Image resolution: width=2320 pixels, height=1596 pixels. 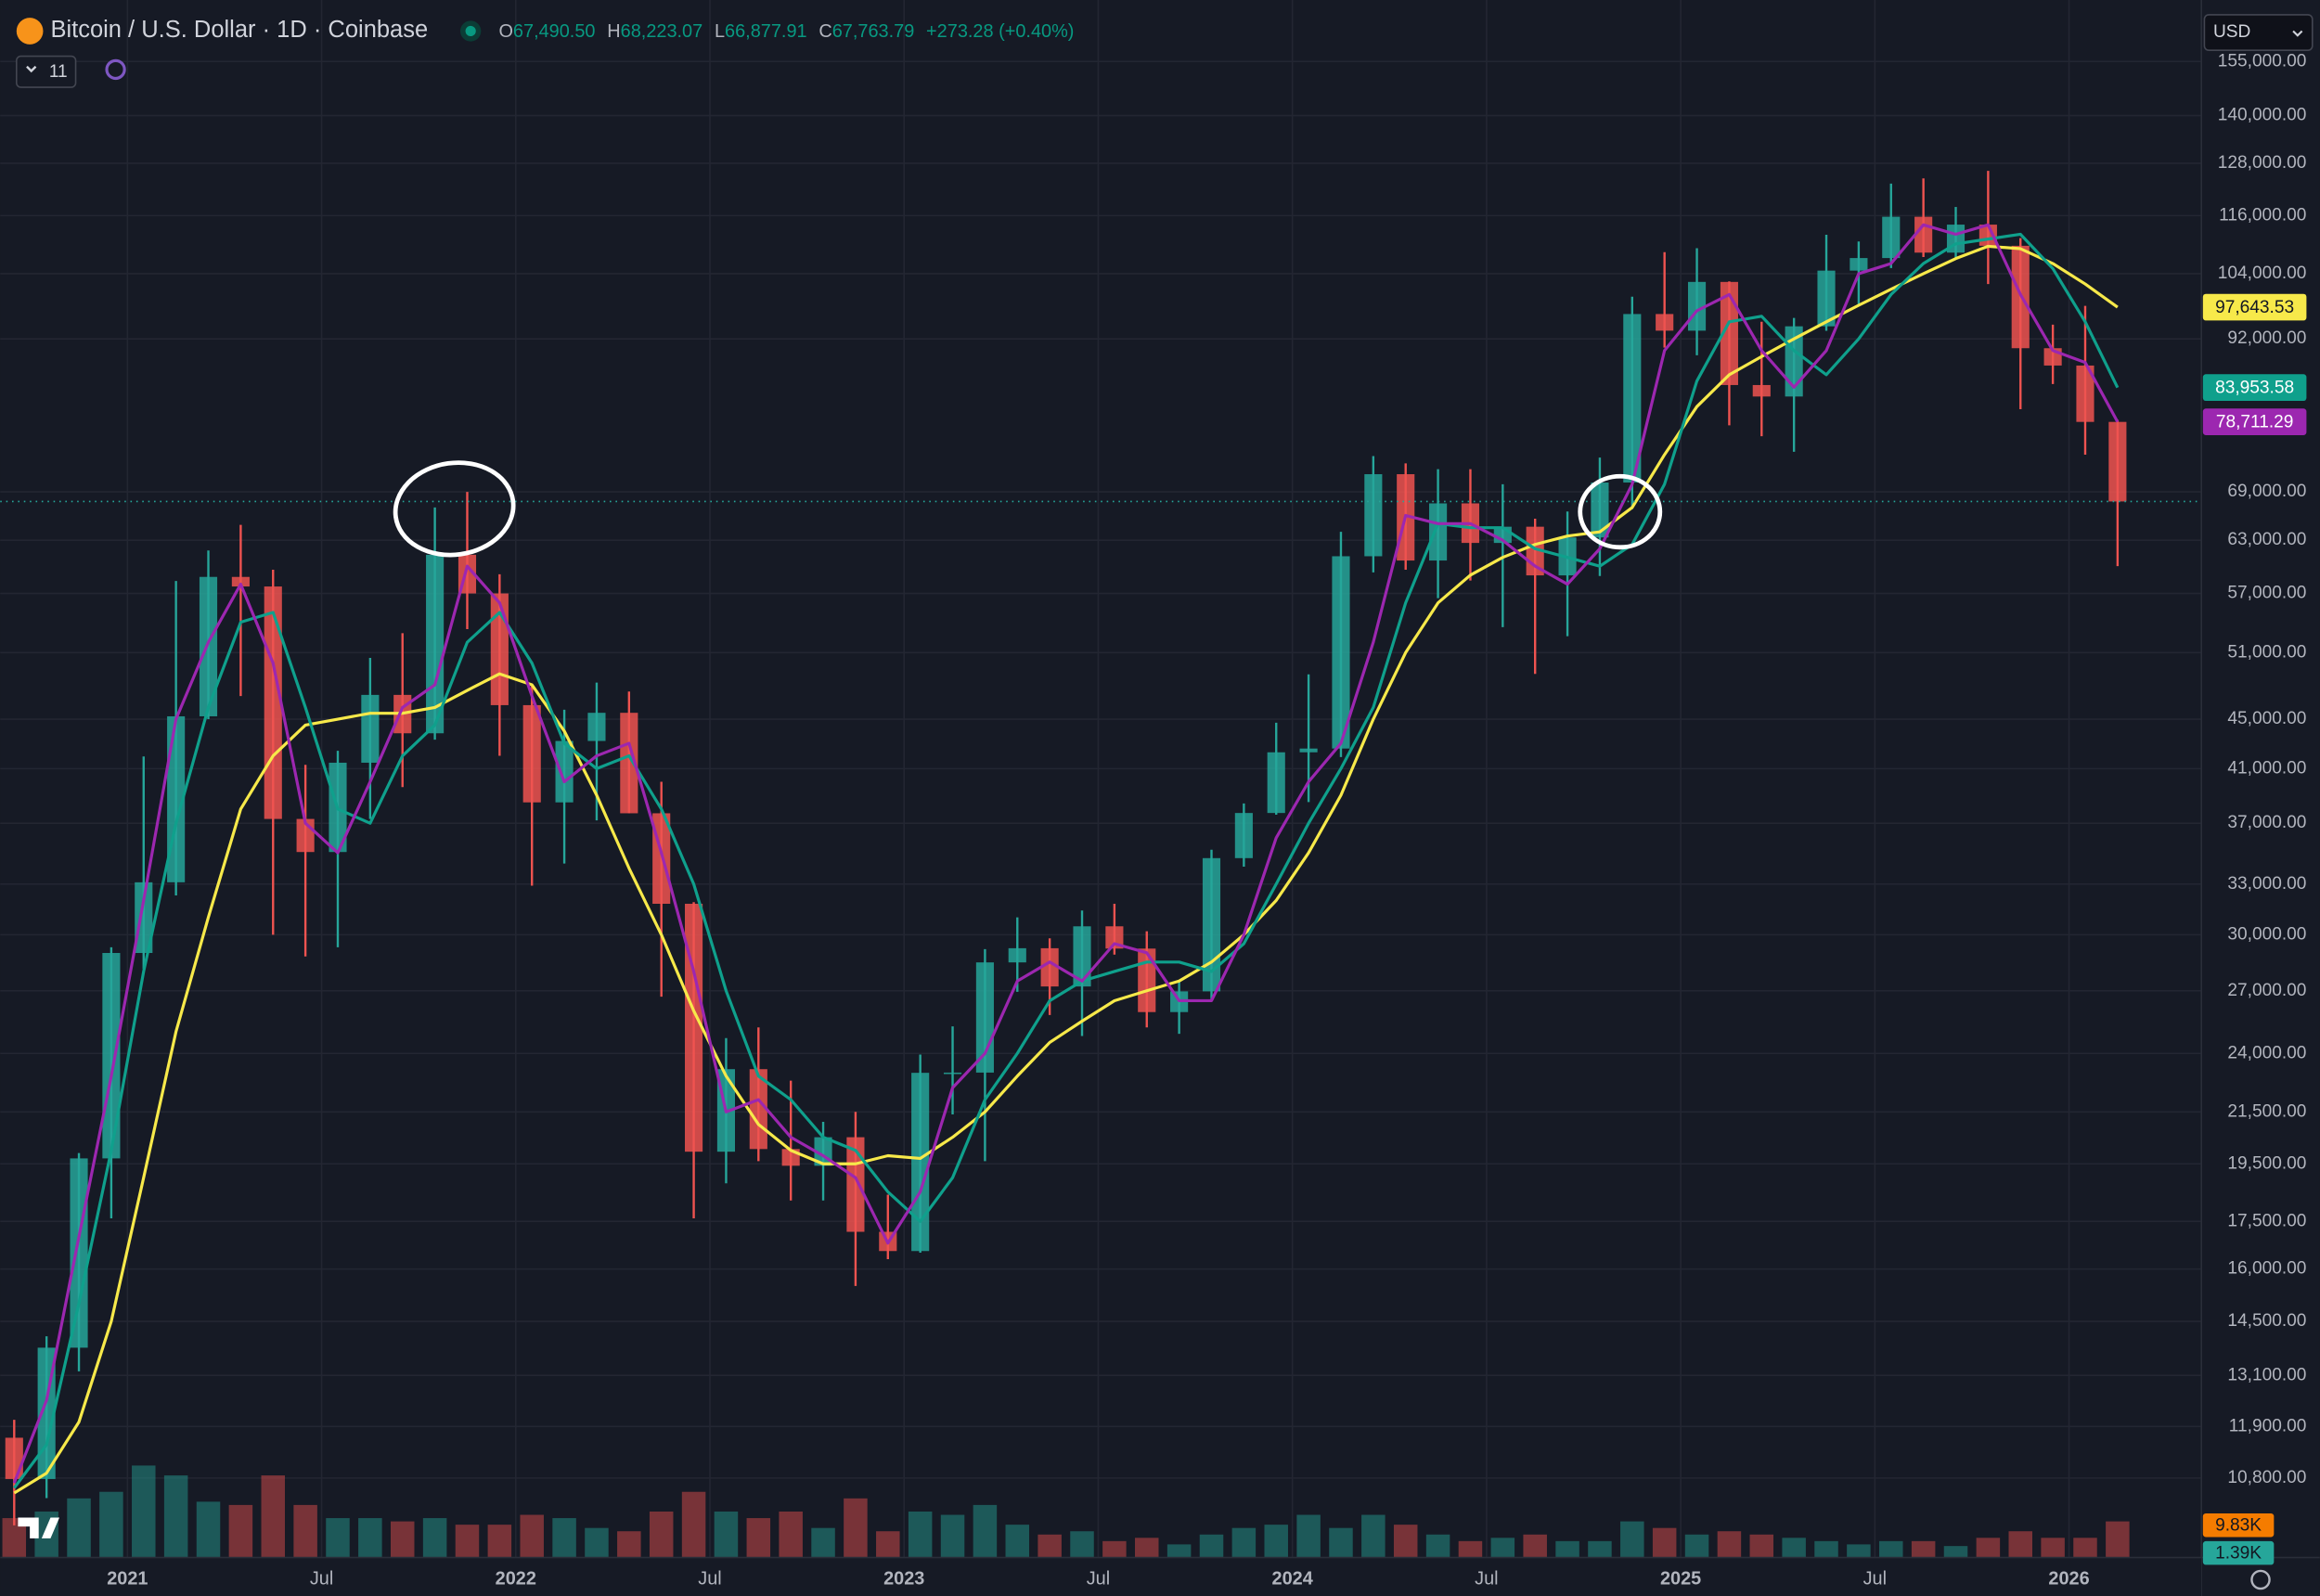 What do you see at coordinates (2261, 798) in the screenshot?
I see `price-axis` at bounding box center [2261, 798].